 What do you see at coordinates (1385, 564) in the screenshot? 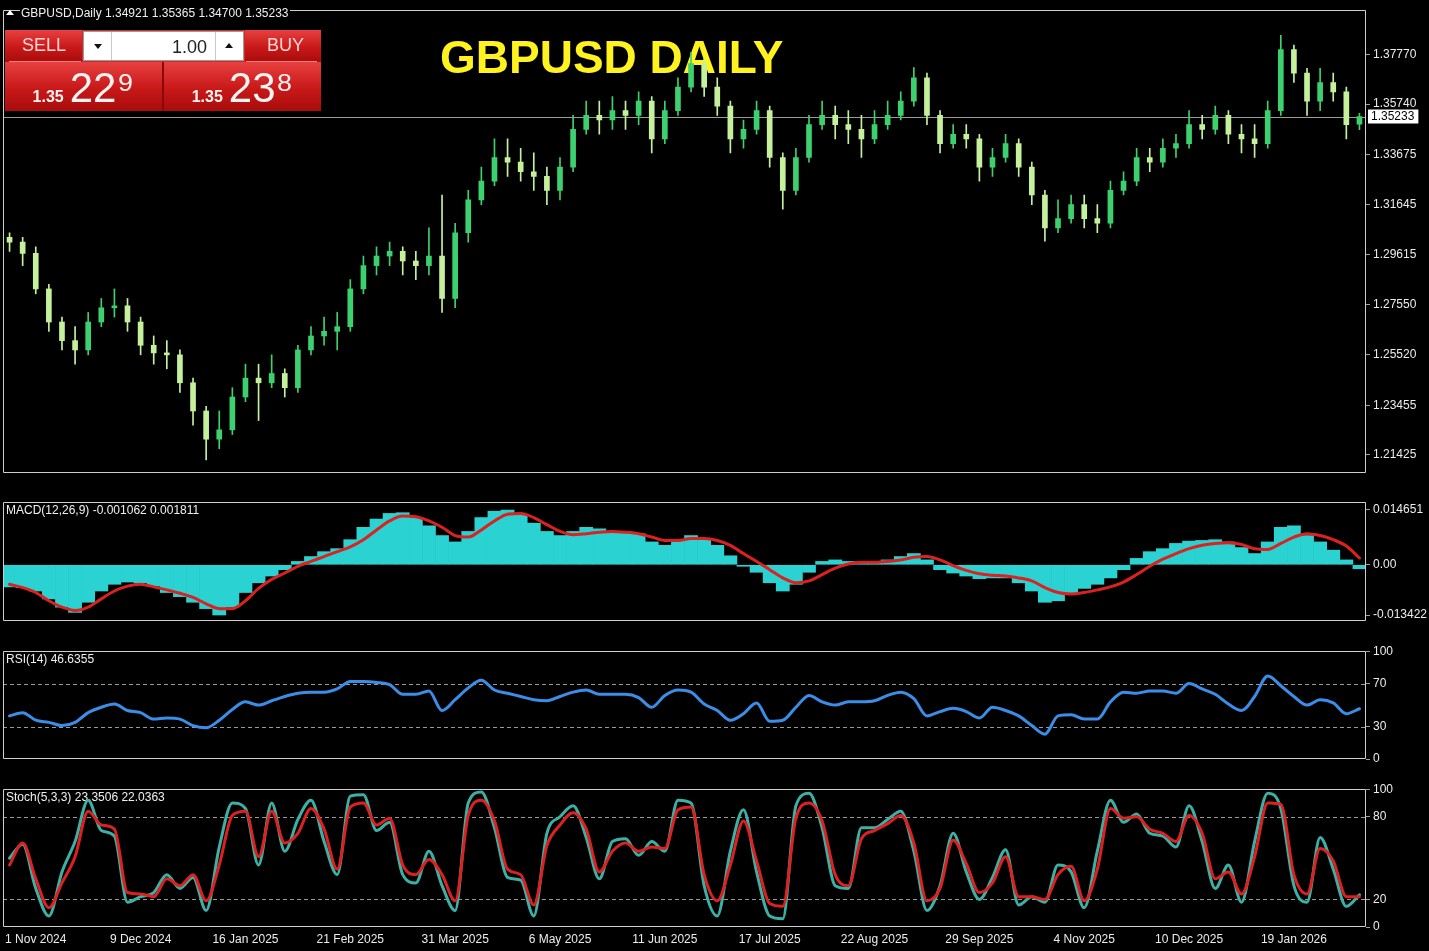
I see `y-tick-label: 0.00` at bounding box center [1385, 564].